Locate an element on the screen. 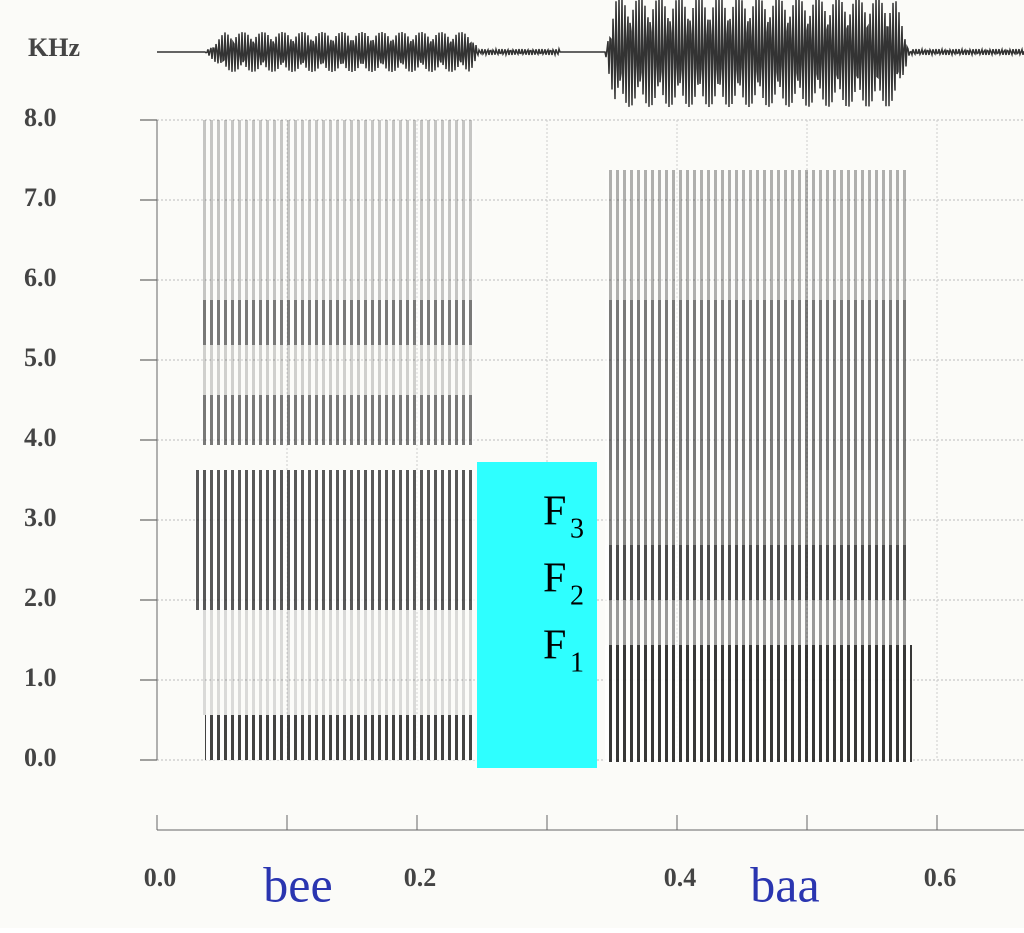 The width and height of the screenshot is (1024, 933). y-axis-unit: KHz is located at coordinates (54, 47).